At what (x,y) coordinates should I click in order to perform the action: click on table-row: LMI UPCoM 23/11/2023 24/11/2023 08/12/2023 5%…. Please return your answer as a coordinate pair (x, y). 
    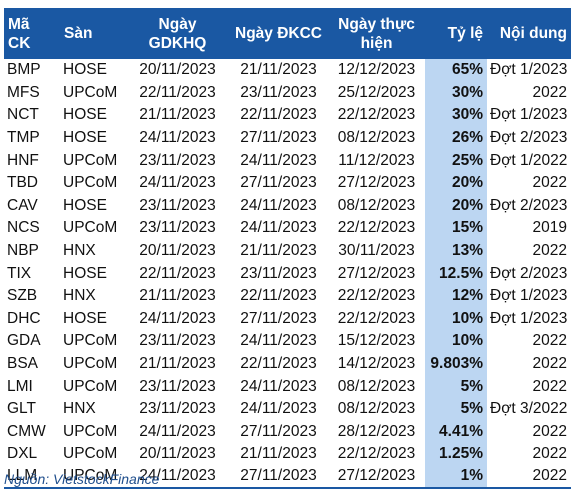
    Looking at the image, I should click on (287, 386).